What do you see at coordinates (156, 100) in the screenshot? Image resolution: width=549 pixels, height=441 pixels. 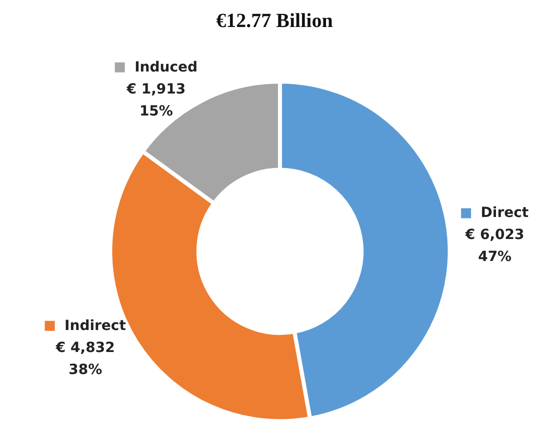 I see `data-label: € 1,913 15%` at bounding box center [156, 100].